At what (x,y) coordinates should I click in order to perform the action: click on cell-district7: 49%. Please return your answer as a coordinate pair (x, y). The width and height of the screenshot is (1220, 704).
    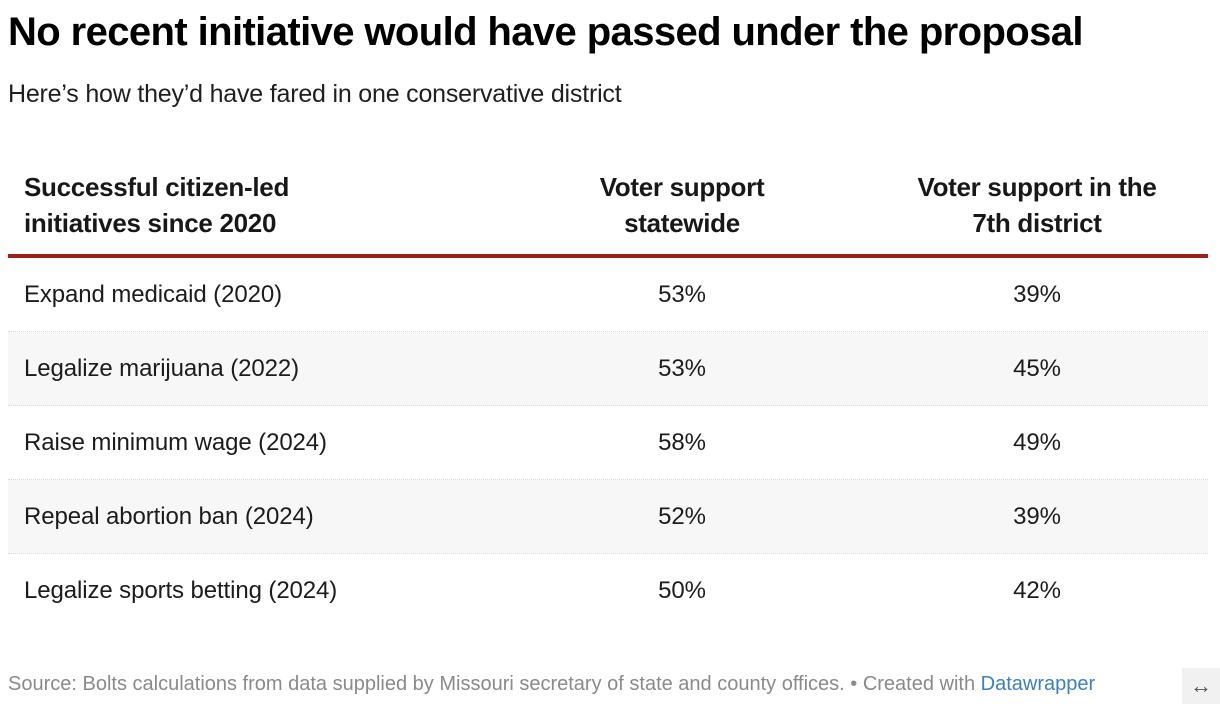
    Looking at the image, I should click on (1037, 442).